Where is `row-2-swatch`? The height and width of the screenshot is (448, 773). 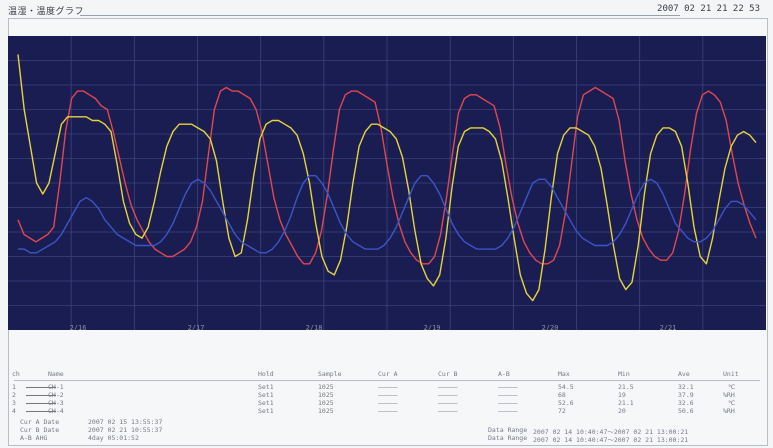 row-2-swatch is located at coordinates (41, 395).